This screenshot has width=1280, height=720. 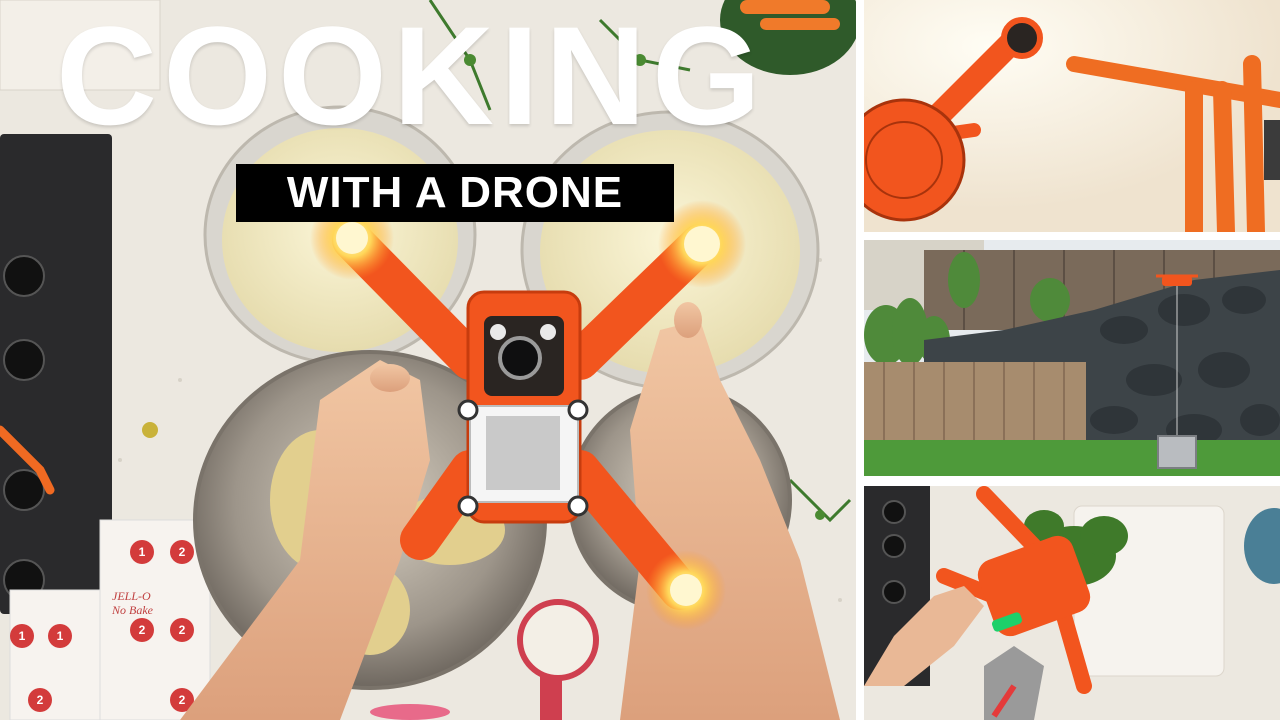 What do you see at coordinates (1014, 683) in the screenshot?
I see `mesh-glove` at bounding box center [1014, 683].